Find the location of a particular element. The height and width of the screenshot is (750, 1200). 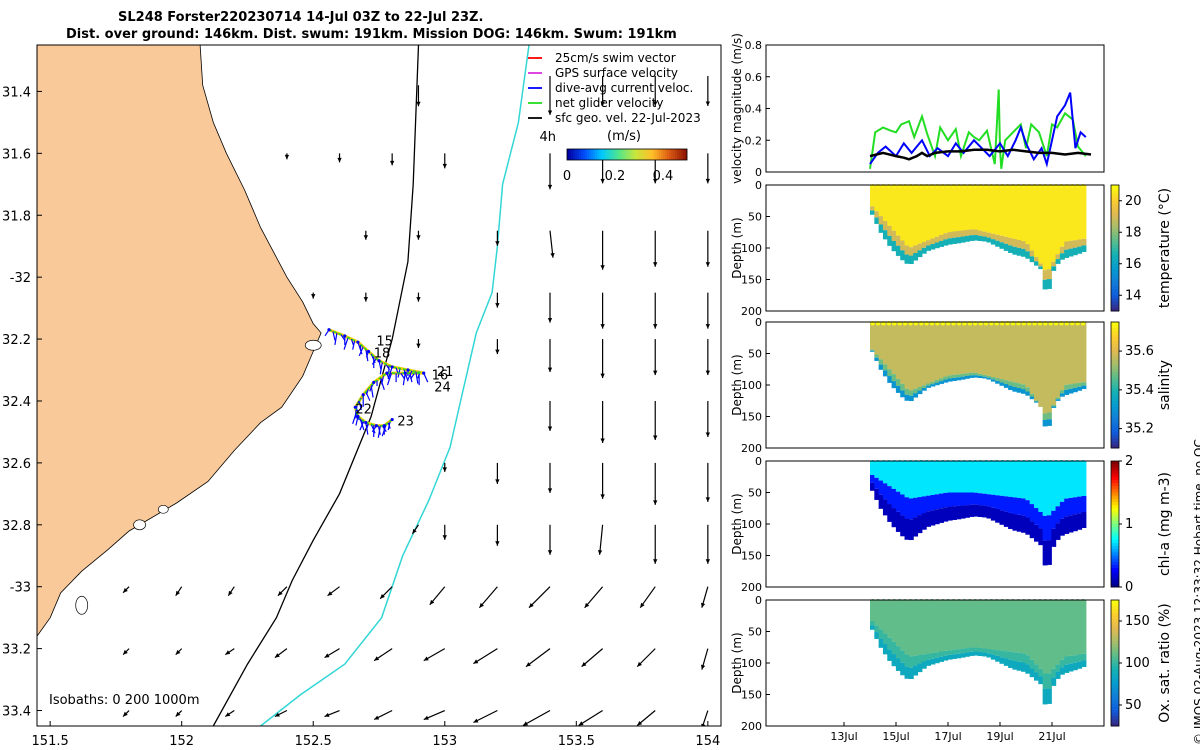

glider-position is located at coordinates (376, 426).